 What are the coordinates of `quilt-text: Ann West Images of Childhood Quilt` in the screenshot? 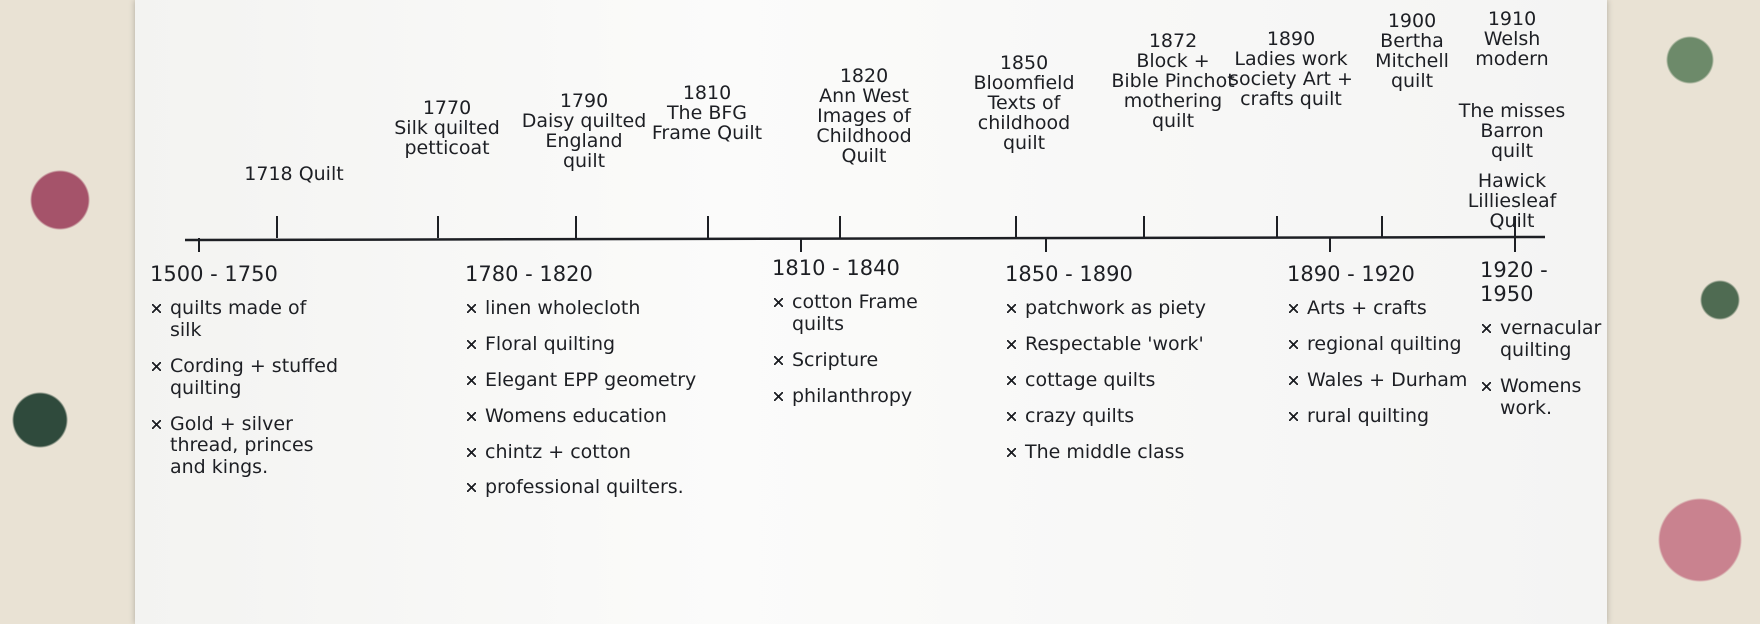 It's located at (864, 125).